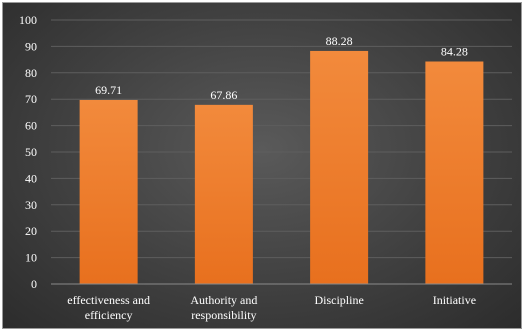  What do you see at coordinates (28, 20) in the screenshot?
I see `y-tick-label: 100` at bounding box center [28, 20].